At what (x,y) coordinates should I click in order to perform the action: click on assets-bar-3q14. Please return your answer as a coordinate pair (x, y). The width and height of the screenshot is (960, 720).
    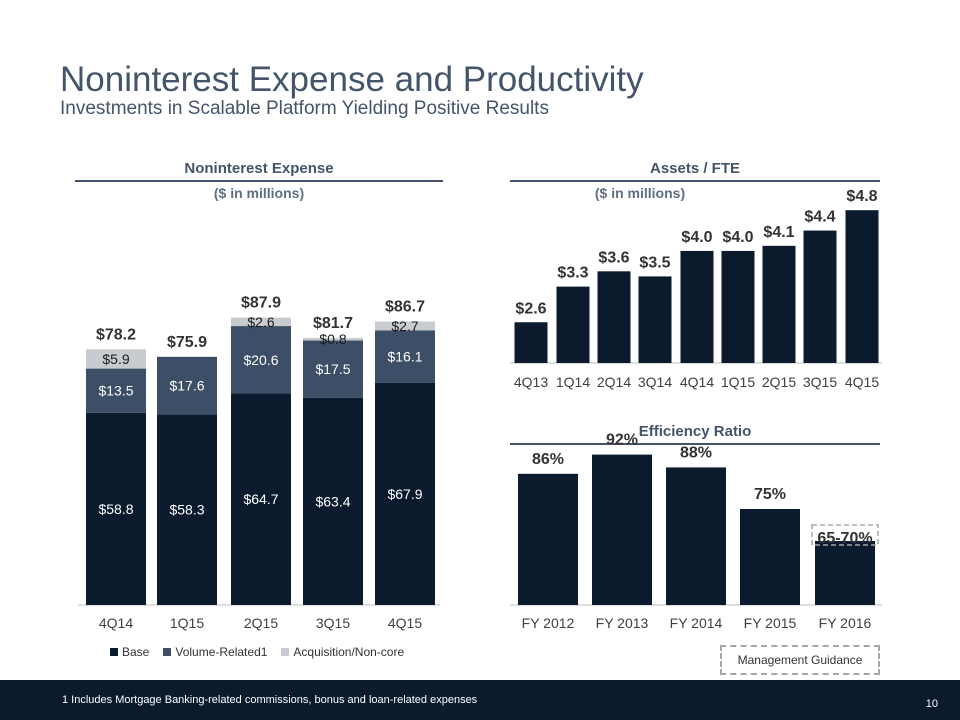
    Looking at the image, I should click on (655, 319).